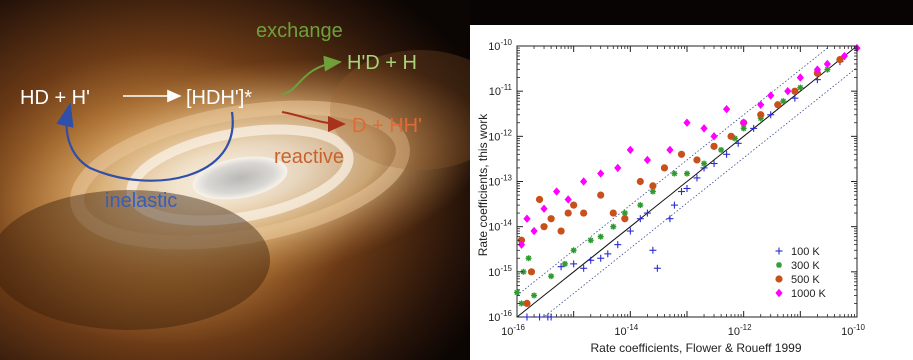 Image resolution: width=913 pixels, height=360 pixels. What do you see at coordinates (500, 316) in the screenshot?
I see `y-tick-label: 10-16` at bounding box center [500, 316].